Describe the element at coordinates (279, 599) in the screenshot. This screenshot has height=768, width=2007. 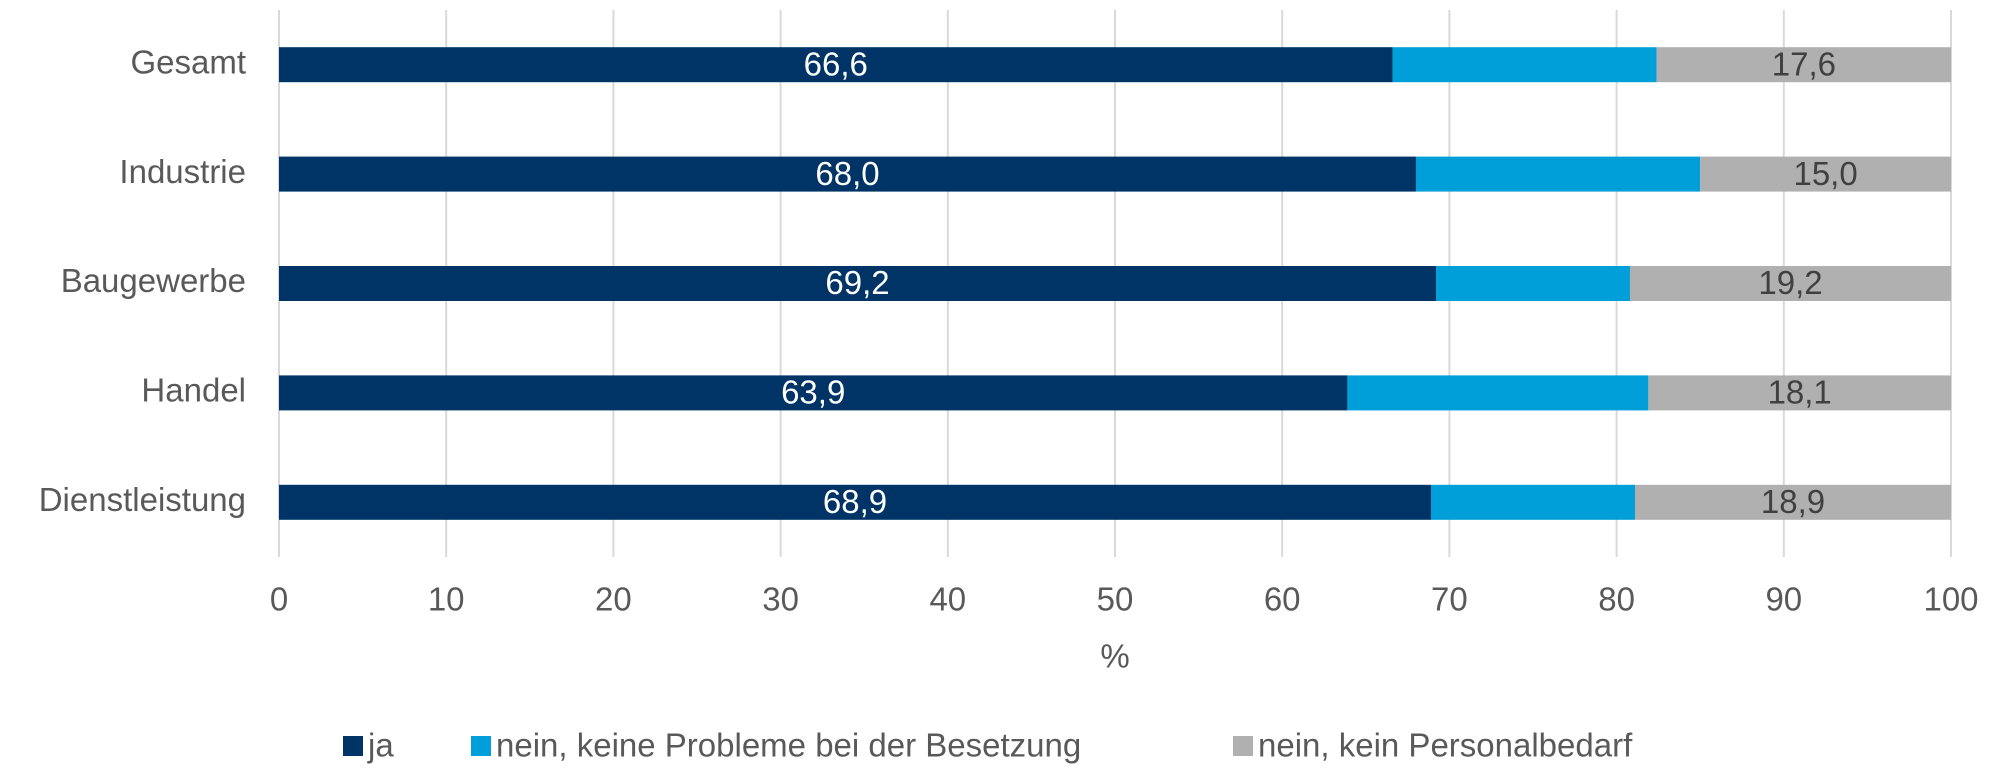
I see `x-tick-label: 0` at that location.